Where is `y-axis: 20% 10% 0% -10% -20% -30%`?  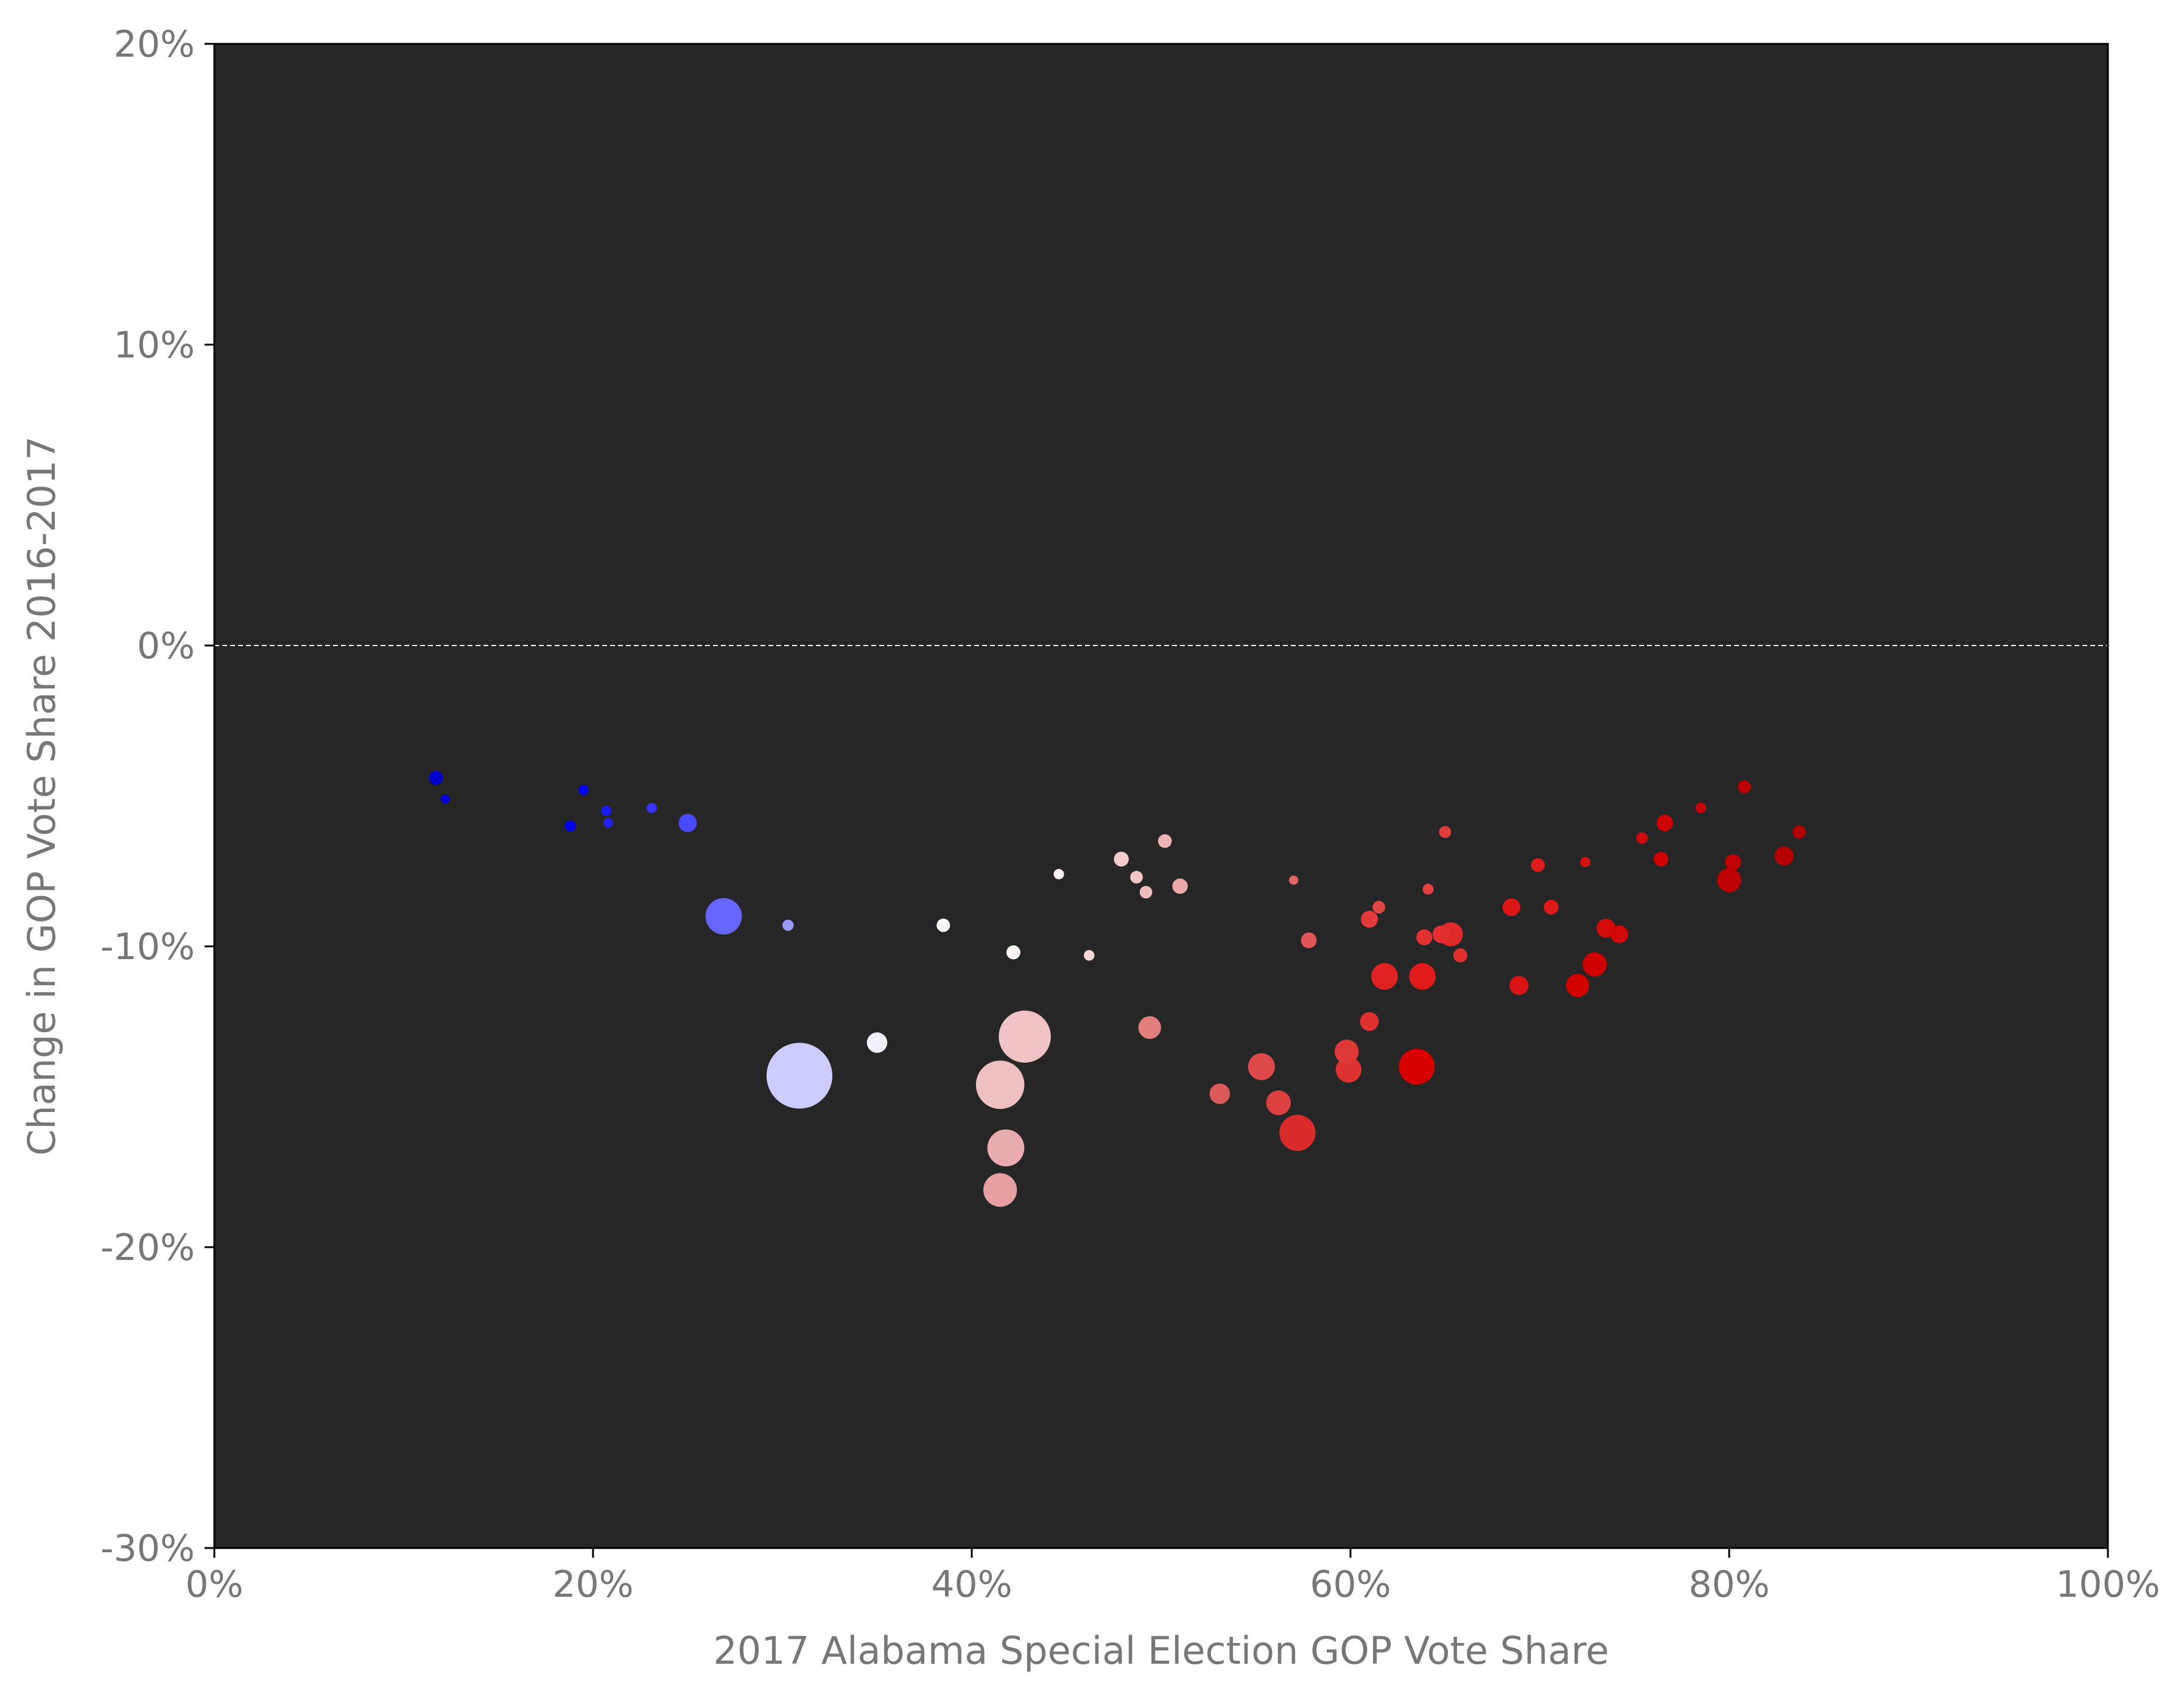
y-axis: 20% 10% 0% -10% -20% -30% is located at coordinates (157, 796).